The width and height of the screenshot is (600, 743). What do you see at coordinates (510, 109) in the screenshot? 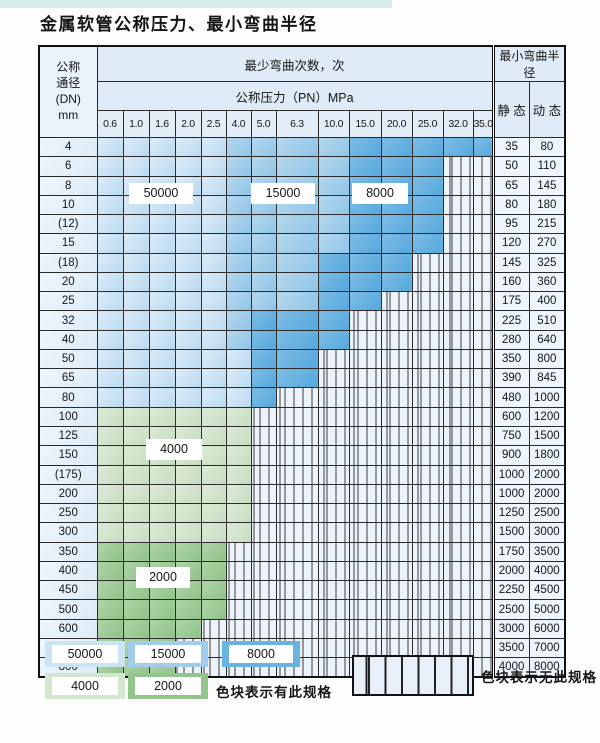
I see `static-header: 静 态` at bounding box center [510, 109].